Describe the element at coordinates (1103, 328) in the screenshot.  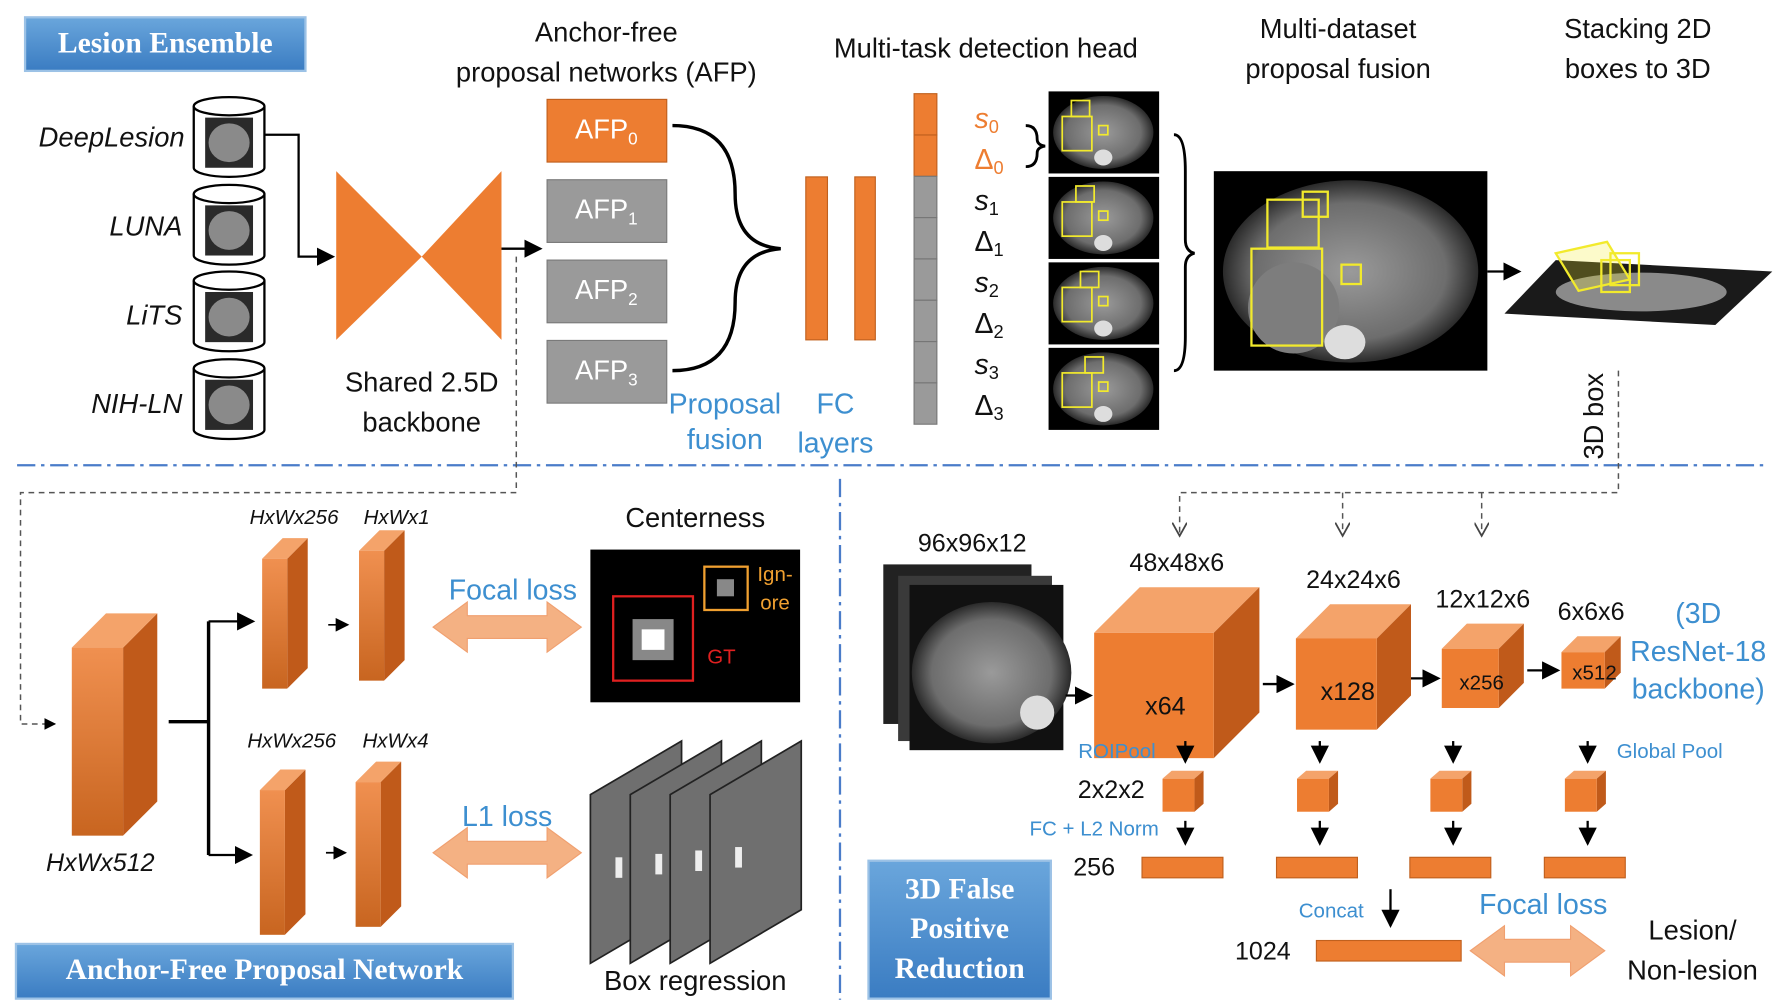
I see `ct-spine` at that location.